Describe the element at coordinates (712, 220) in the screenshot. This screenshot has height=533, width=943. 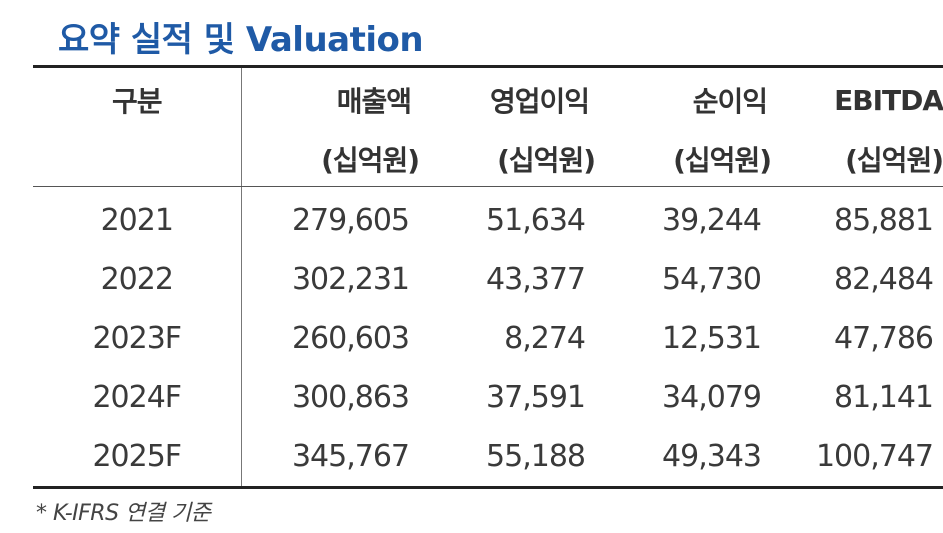
I see `net-income-cell: 39,244` at that location.